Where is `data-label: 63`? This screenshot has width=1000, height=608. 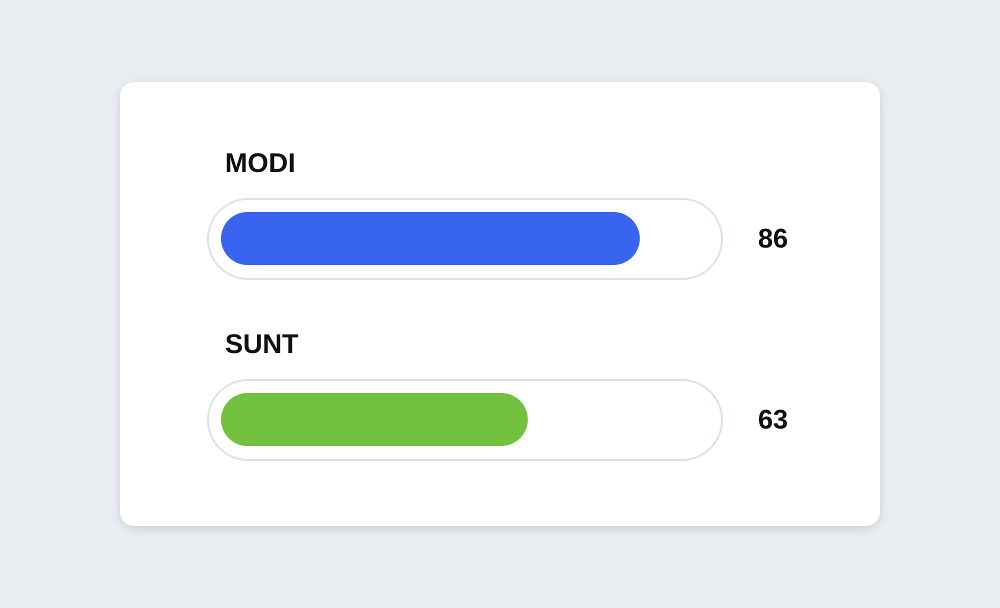 data-label: 63 is located at coordinates (773, 419).